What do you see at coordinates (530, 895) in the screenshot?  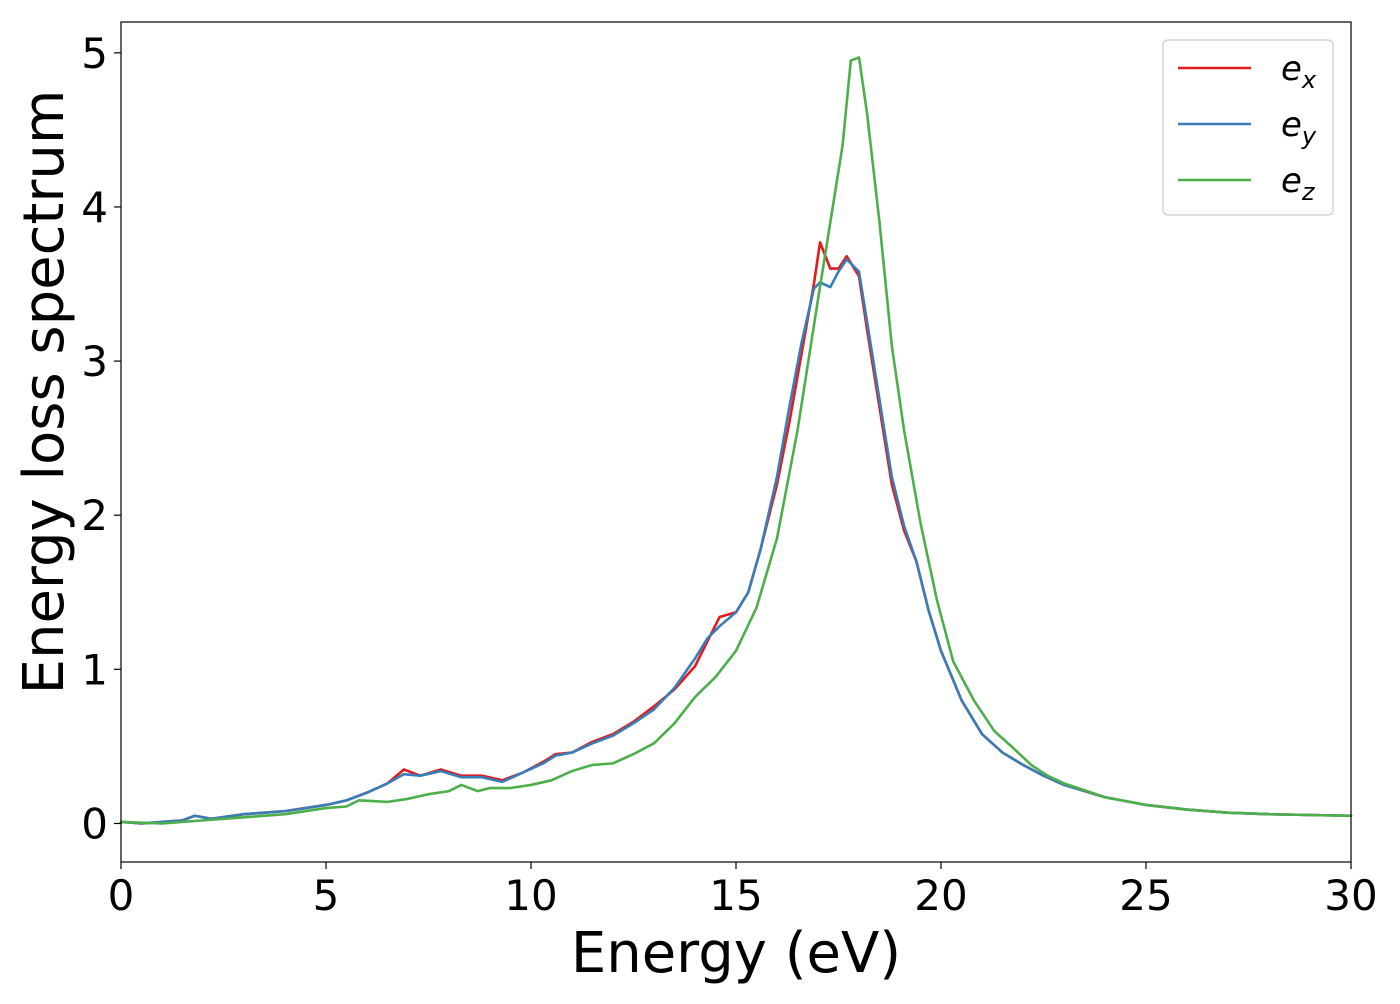 I see `x-tick-label: 10` at bounding box center [530, 895].